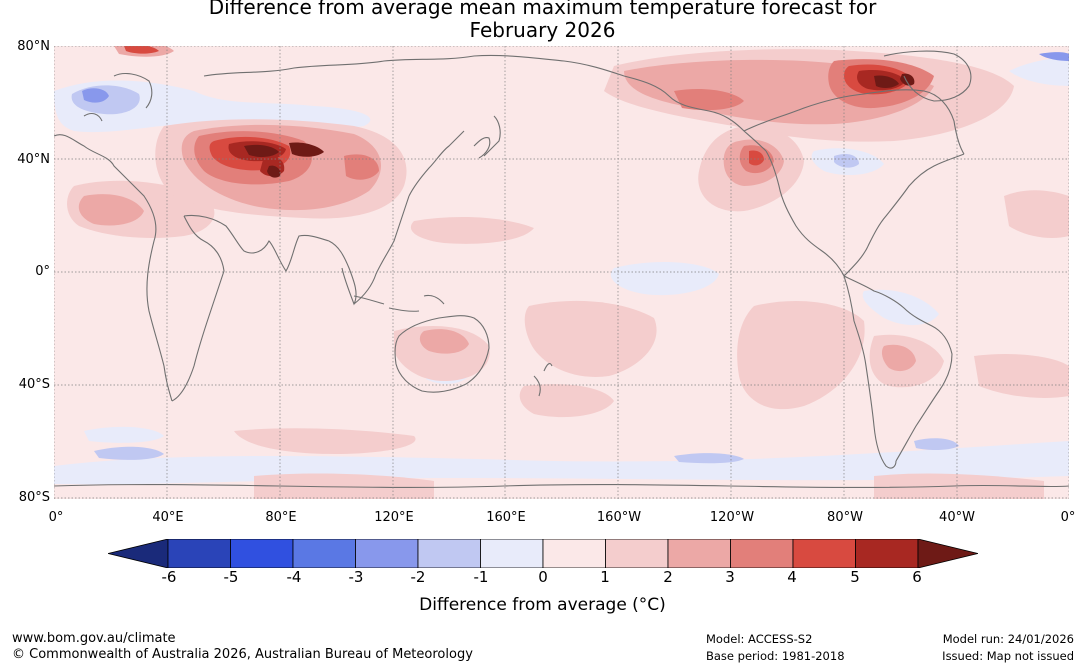  I want to click on lon-label-120e: 120°E, so click(394, 517).